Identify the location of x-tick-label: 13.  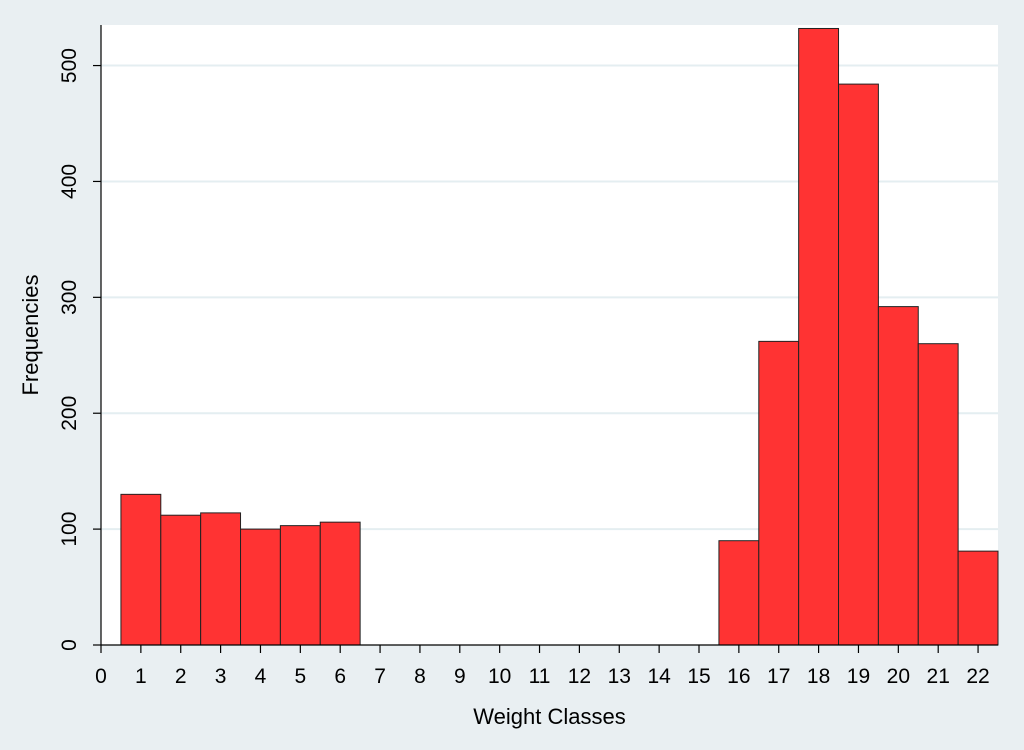
(619, 676).